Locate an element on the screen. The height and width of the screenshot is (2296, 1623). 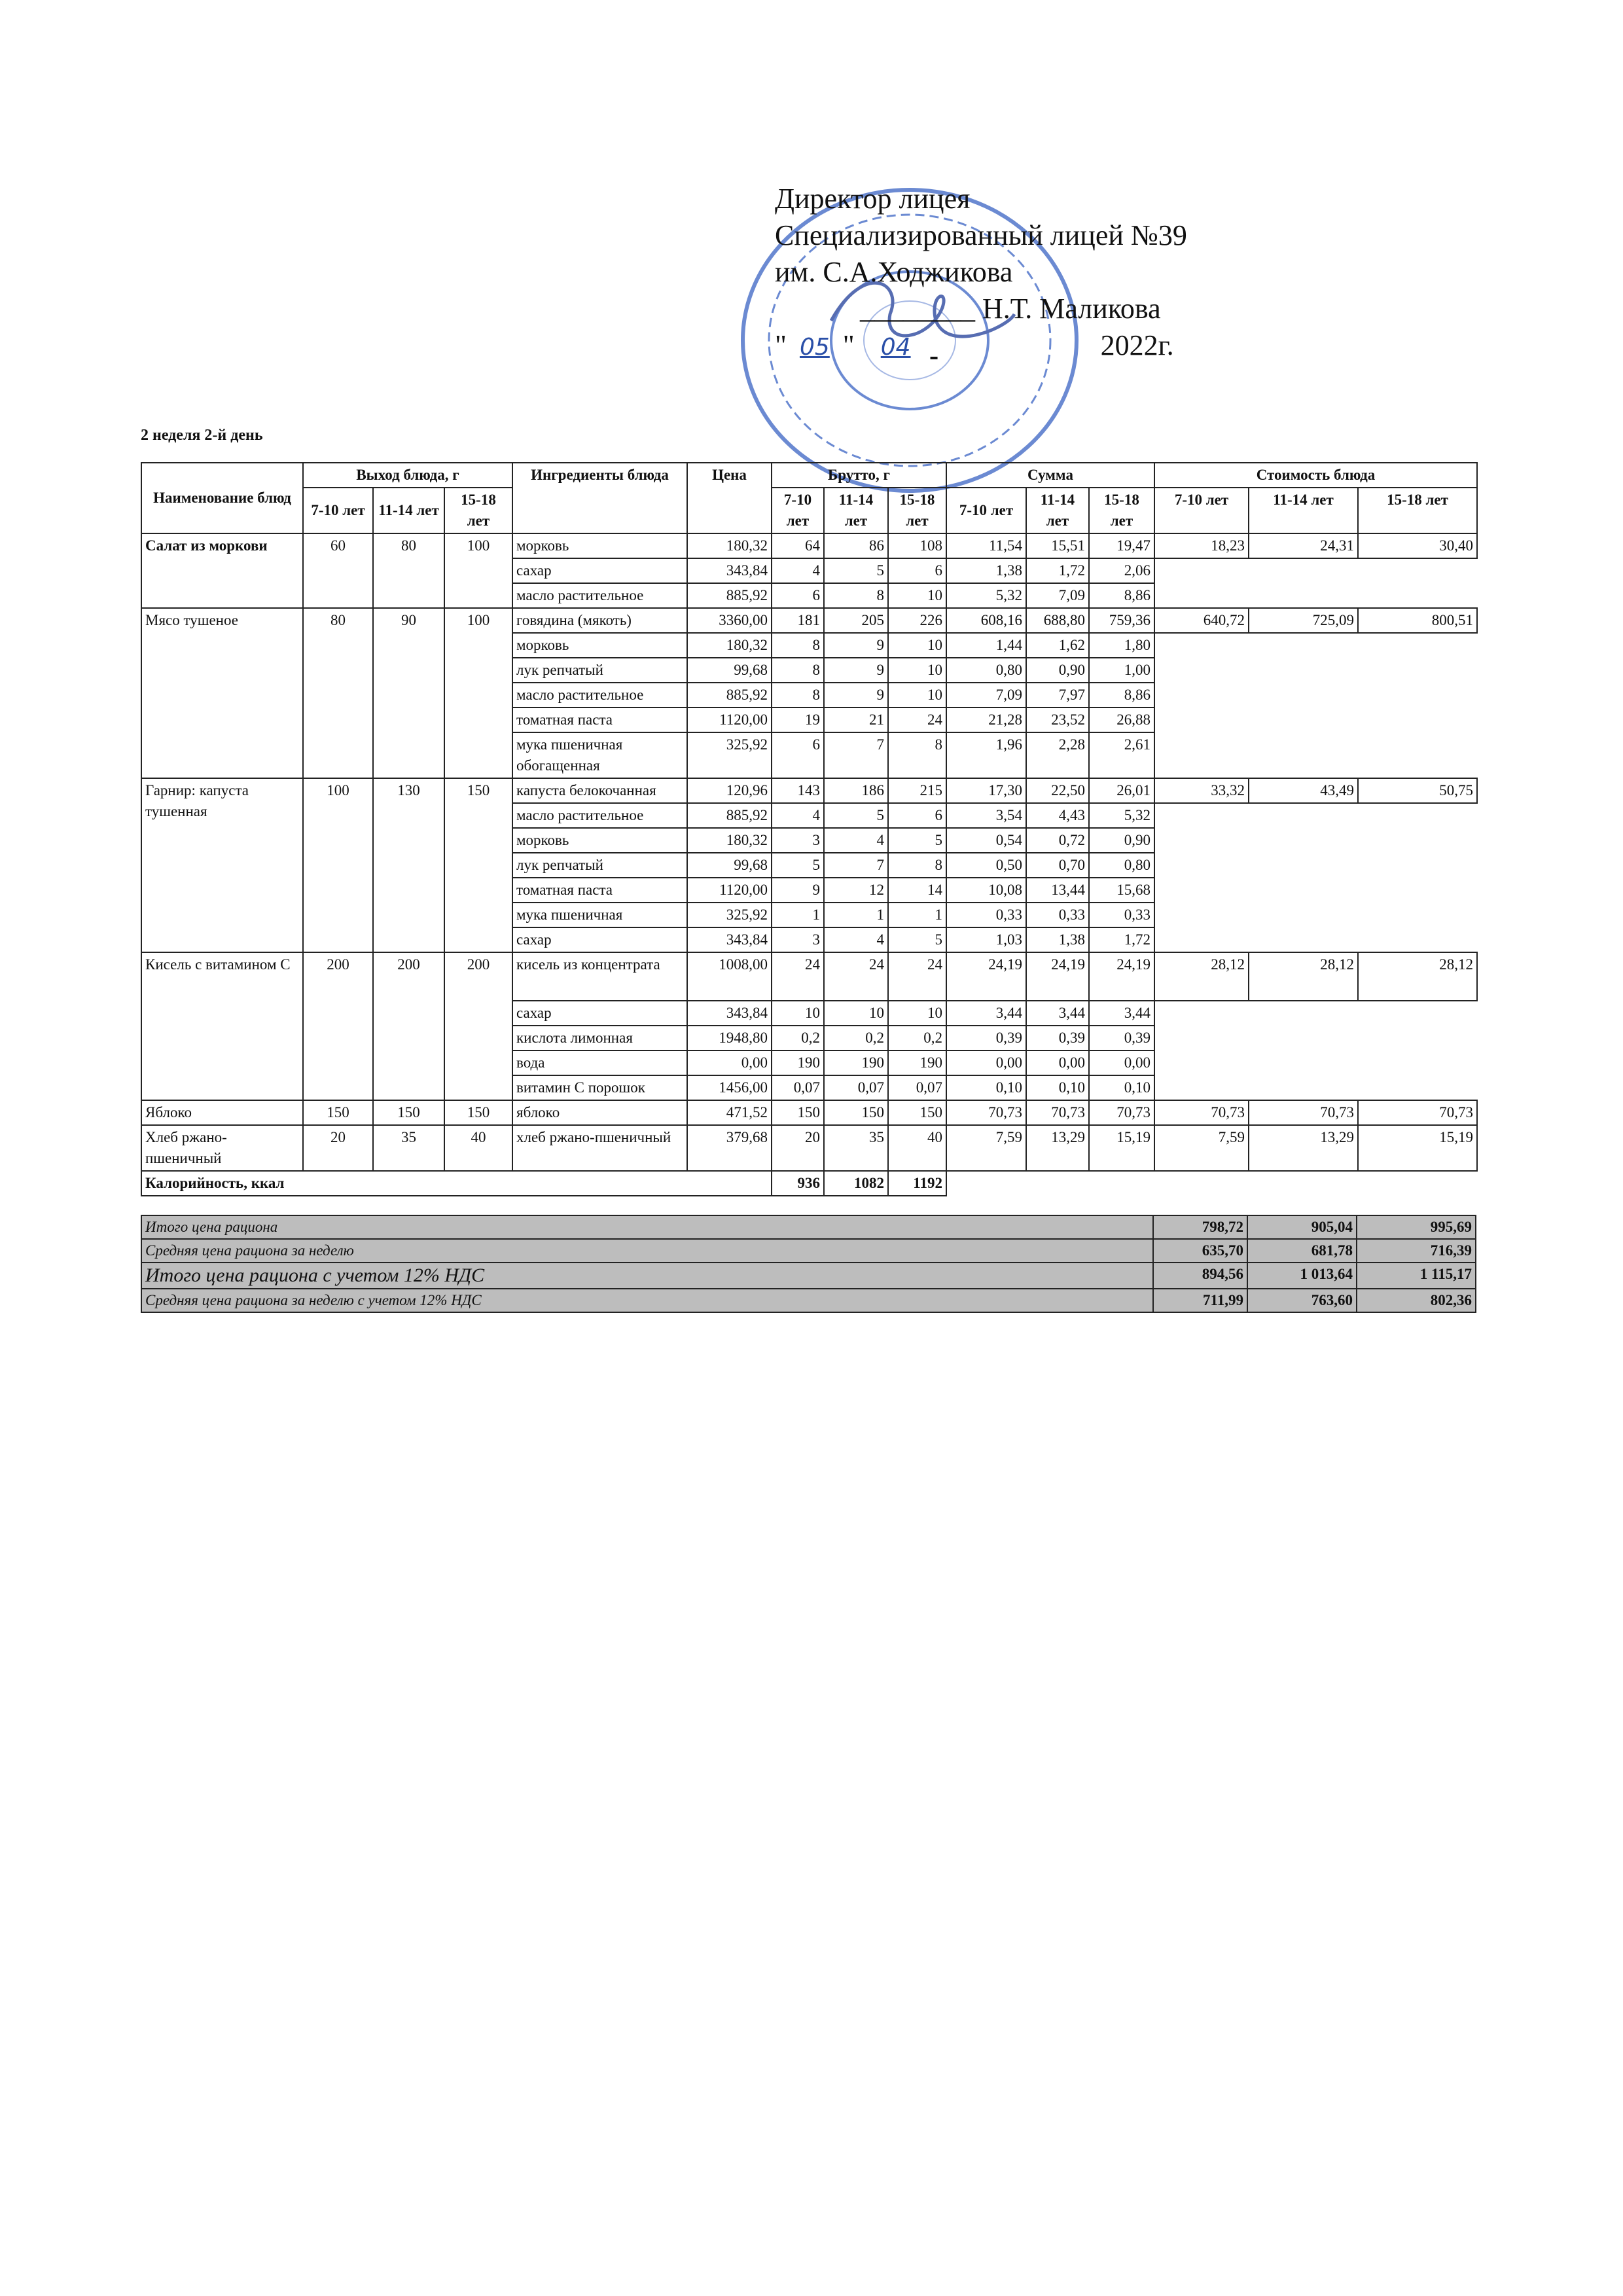
dish-output: 35 is located at coordinates (408, 1148).